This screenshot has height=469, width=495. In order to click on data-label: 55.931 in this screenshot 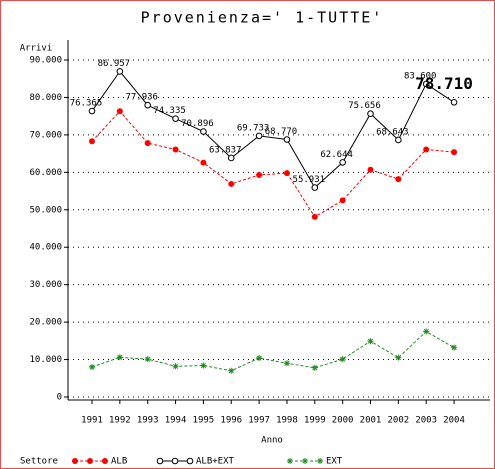, I will do `click(309, 180)`.